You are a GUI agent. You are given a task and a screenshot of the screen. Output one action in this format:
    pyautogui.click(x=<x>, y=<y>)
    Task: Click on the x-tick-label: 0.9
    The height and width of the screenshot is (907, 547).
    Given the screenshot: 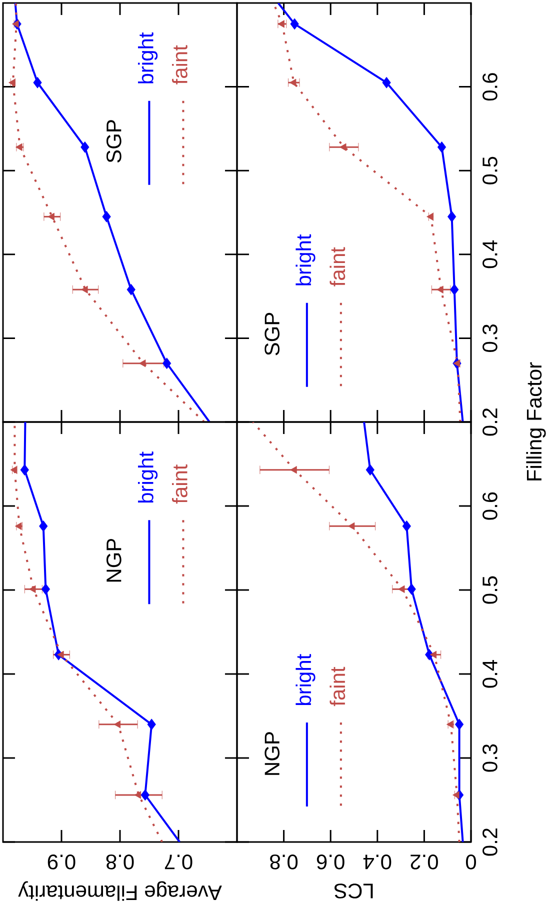 What is the action you would take?
    pyautogui.click(x=62, y=862)
    